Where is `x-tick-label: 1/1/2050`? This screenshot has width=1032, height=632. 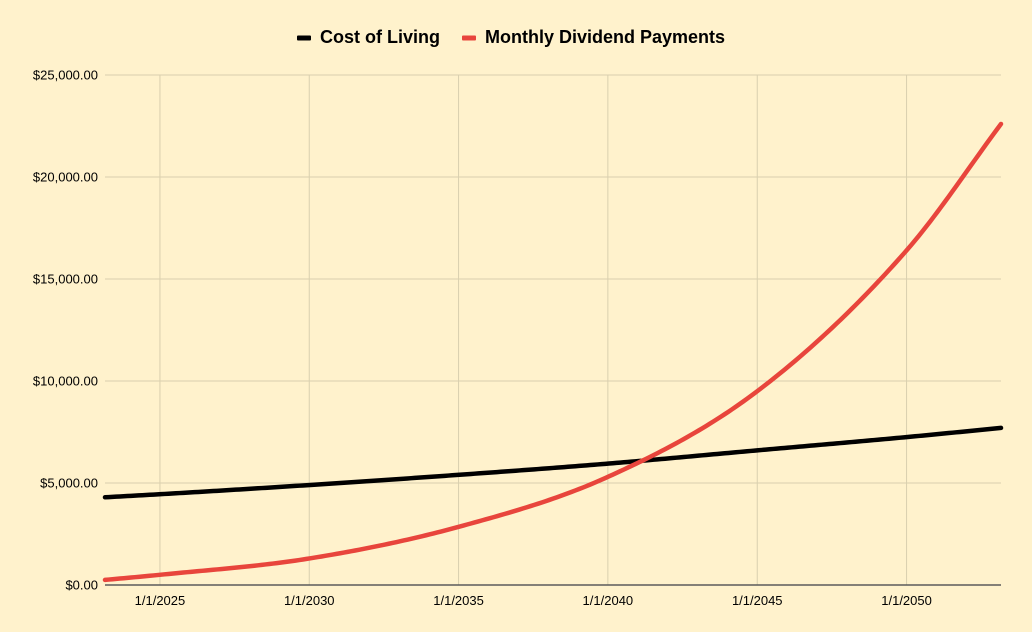 x-tick-label: 1/1/2050 is located at coordinates (906, 600).